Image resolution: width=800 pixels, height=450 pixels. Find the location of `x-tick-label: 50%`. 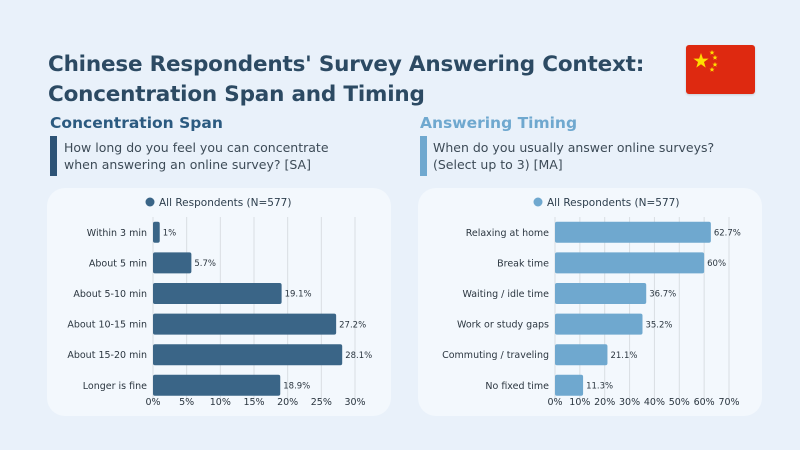

x-tick-label: 50% is located at coordinates (679, 402).